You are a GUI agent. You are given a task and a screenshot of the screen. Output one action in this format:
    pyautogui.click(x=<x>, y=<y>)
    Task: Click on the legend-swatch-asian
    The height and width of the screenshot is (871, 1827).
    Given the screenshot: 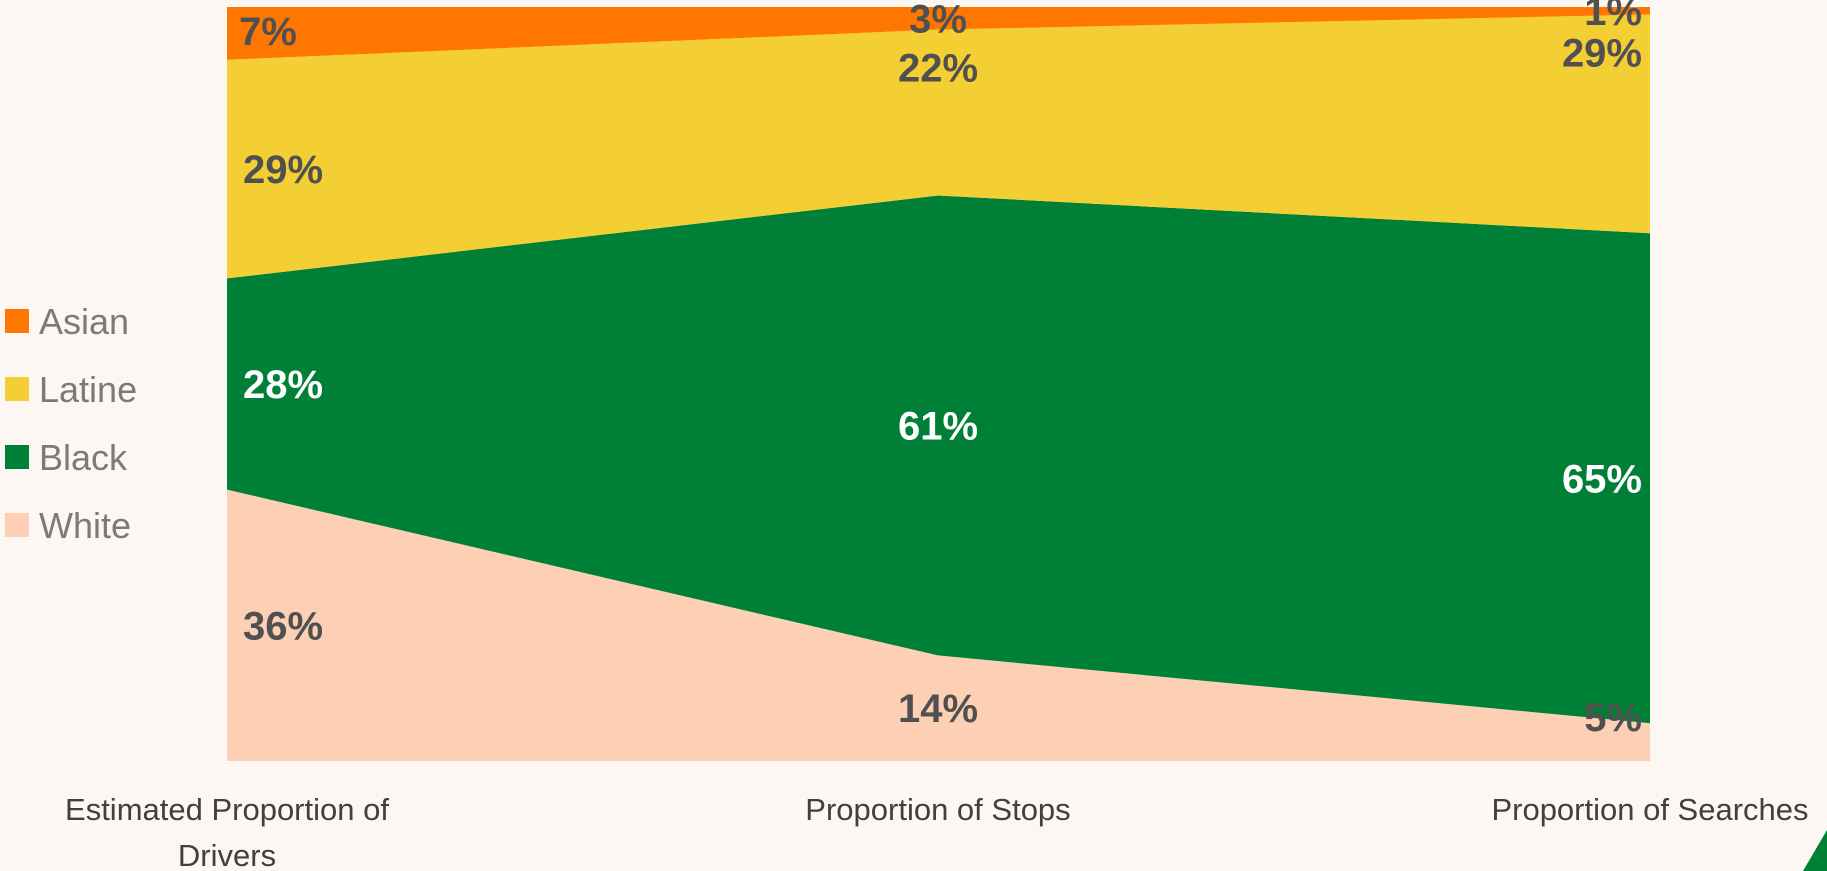 What is the action you would take?
    pyautogui.click(x=17, y=321)
    